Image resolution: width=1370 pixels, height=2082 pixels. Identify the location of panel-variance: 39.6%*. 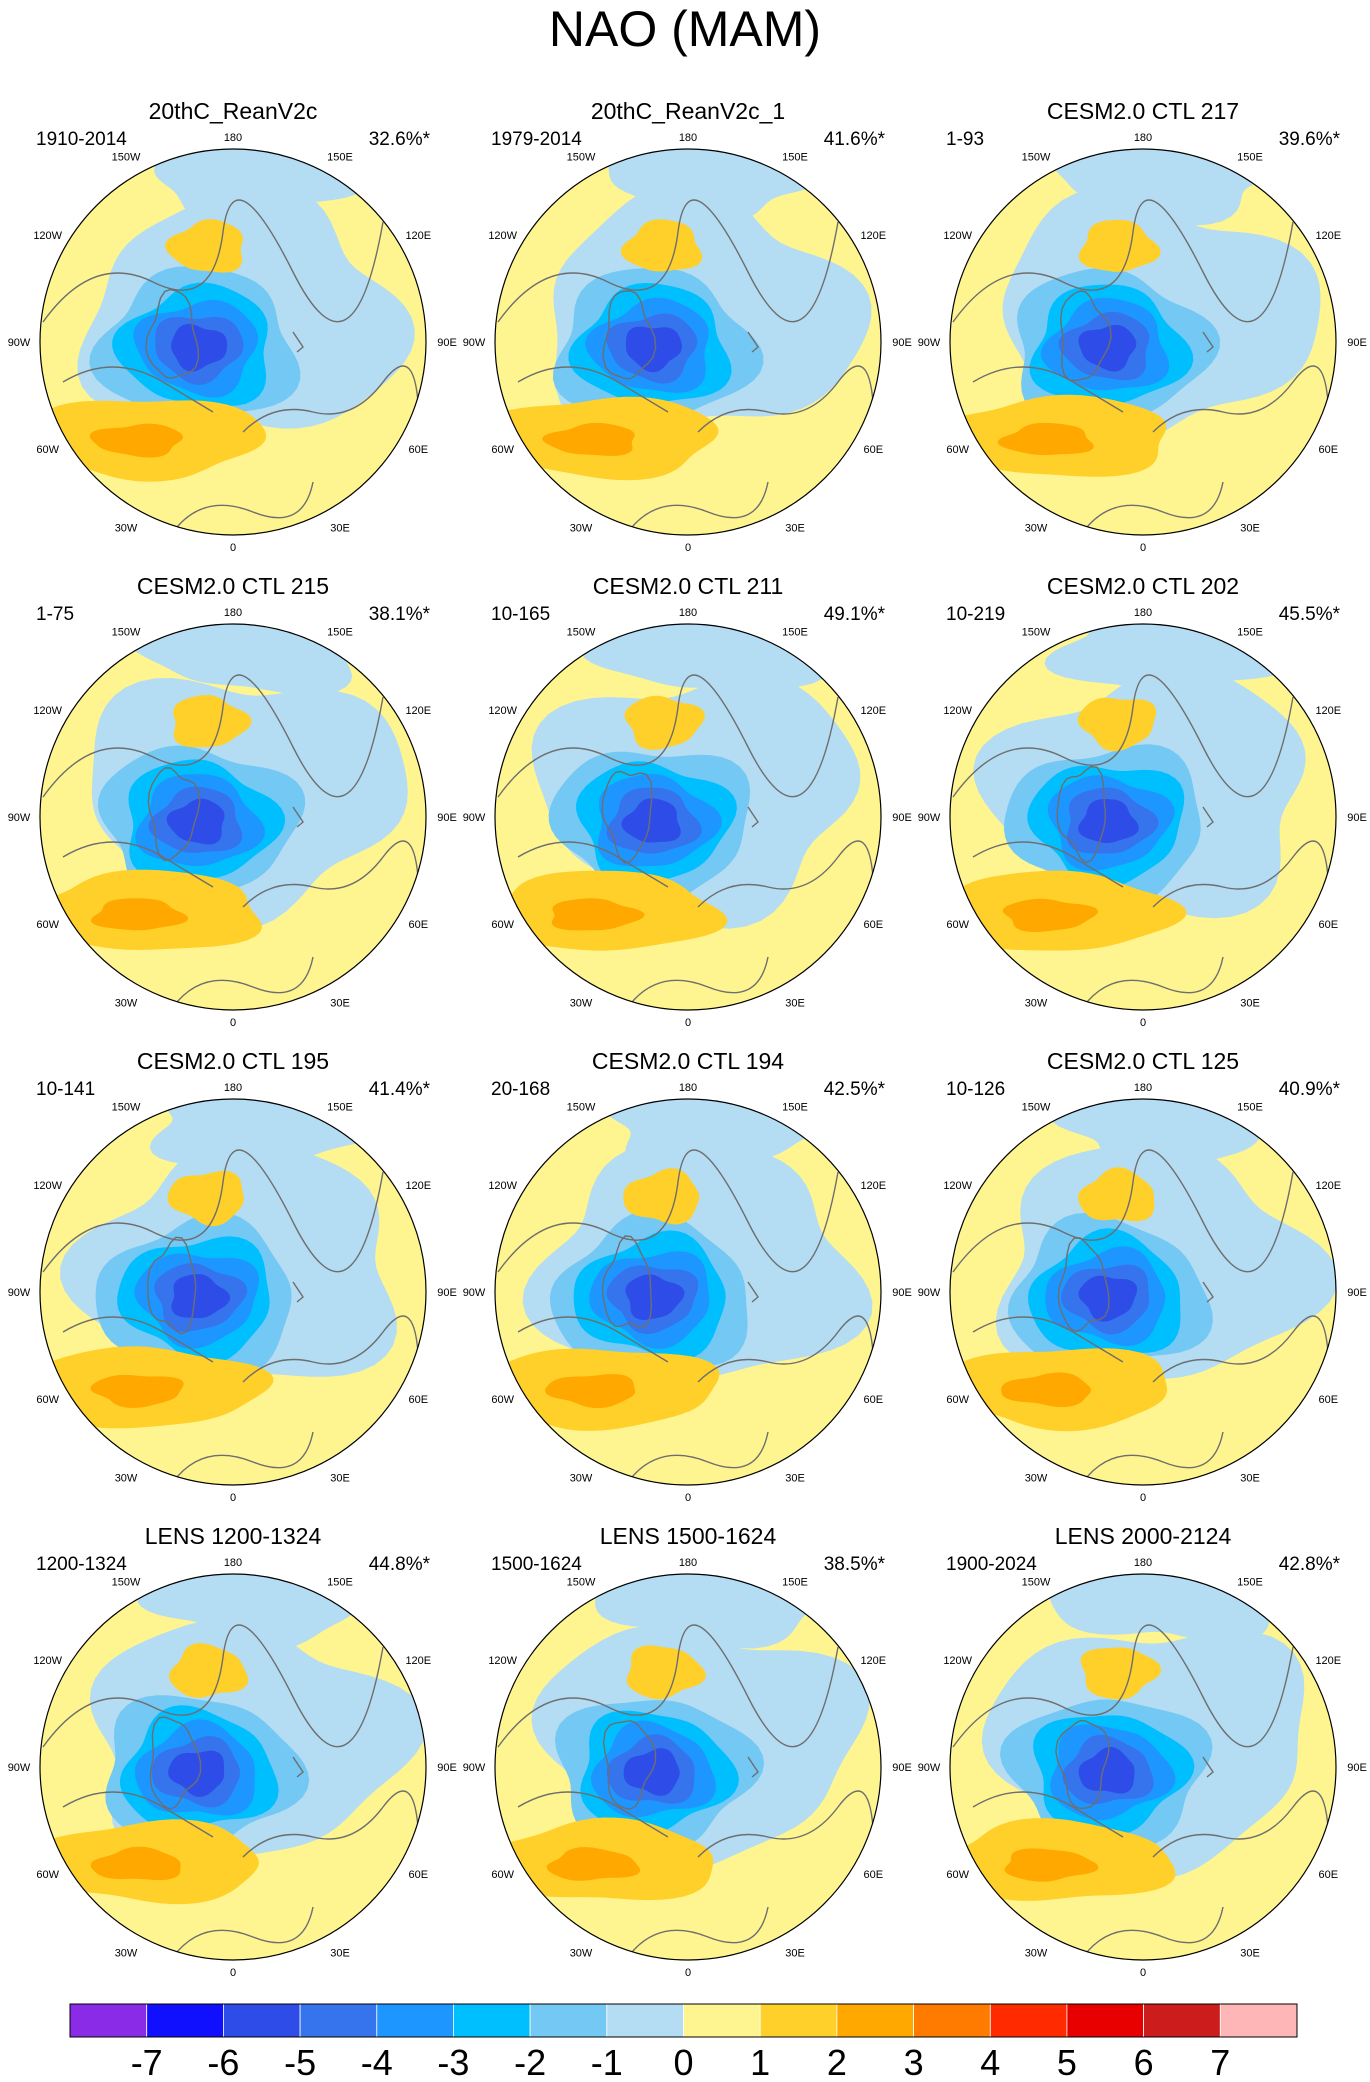
(1310, 139).